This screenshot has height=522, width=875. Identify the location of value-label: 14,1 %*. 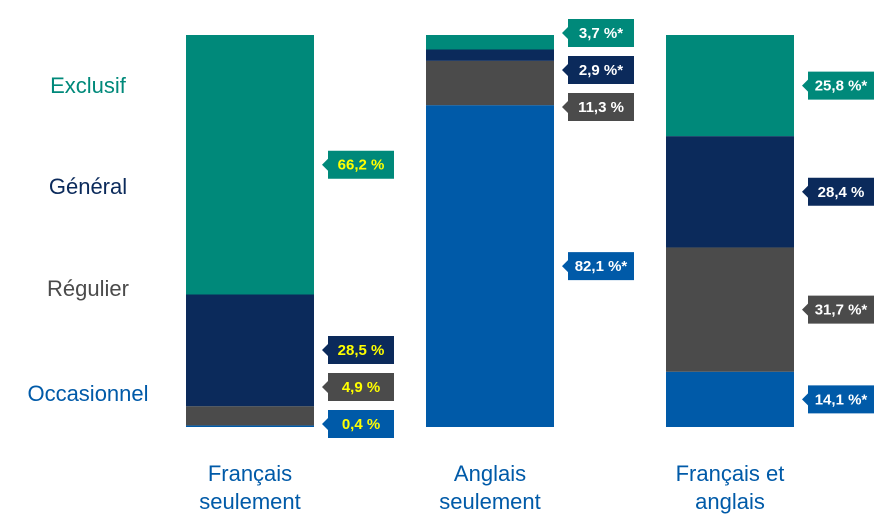
(838, 399).